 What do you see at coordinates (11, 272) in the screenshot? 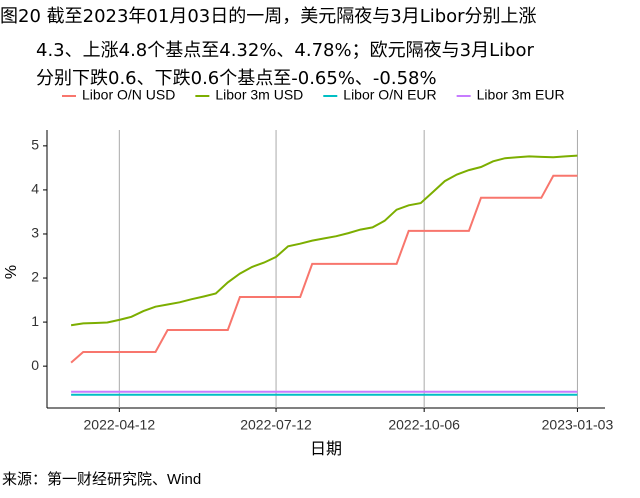
I see `y-axis-label: %` at bounding box center [11, 272].